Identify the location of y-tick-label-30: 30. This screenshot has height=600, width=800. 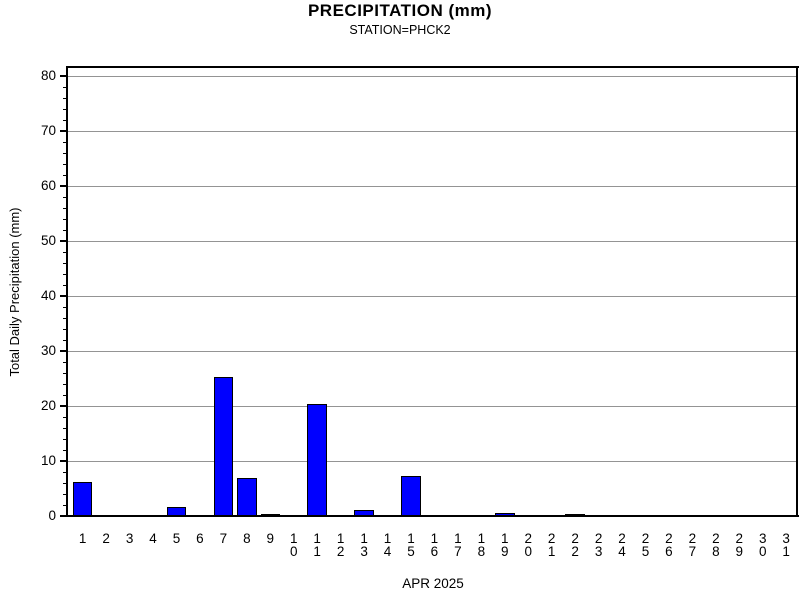
(48, 350).